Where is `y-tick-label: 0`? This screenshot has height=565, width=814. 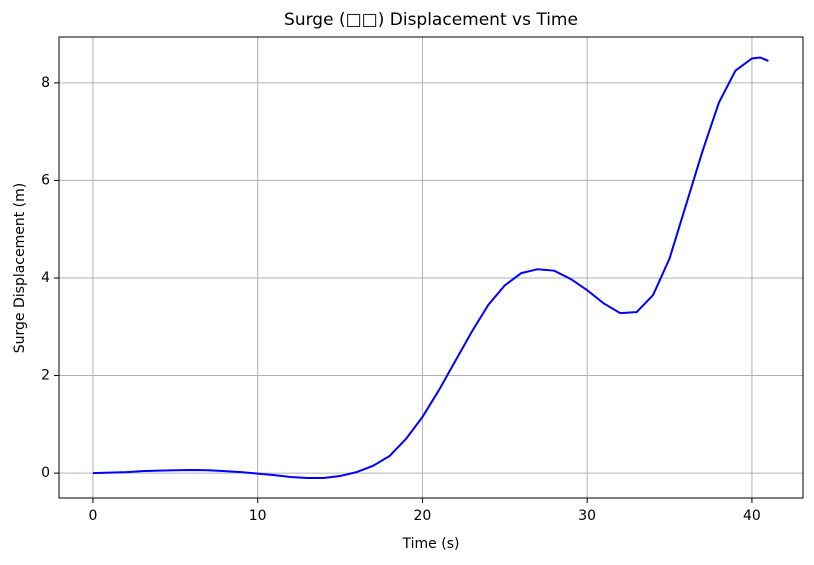
y-tick-label: 0 is located at coordinates (45, 473).